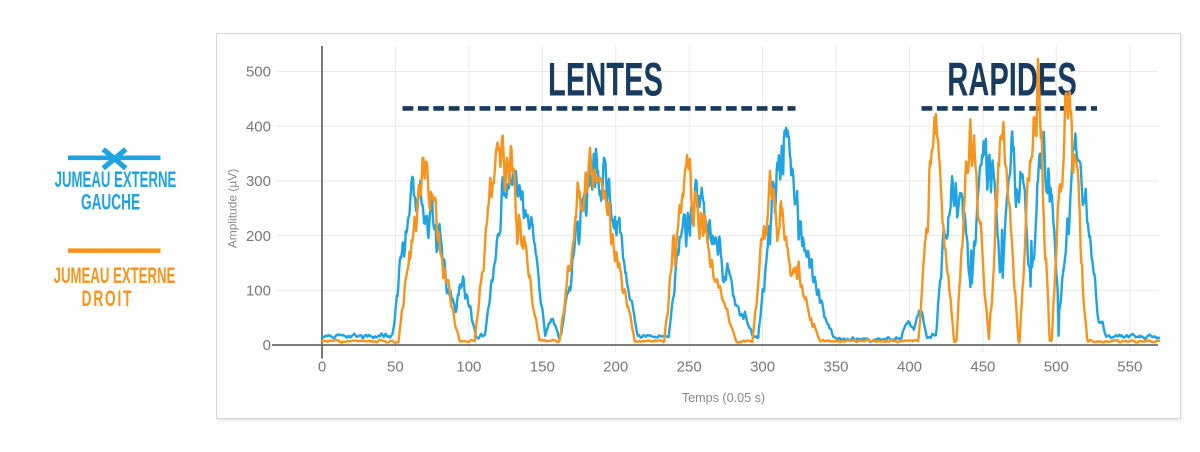 The image size is (1200, 452). Describe the element at coordinates (233, 209) in the screenshot. I see `svg-text: Amplitude (µV)` at that location.